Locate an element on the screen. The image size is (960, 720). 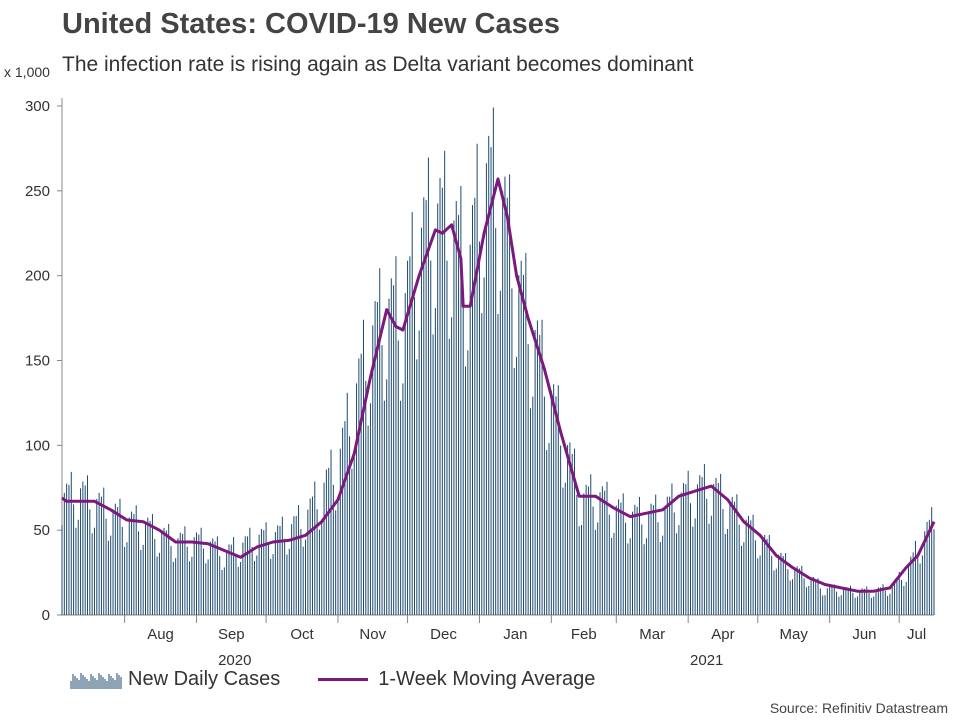
chart-title: United States: COVID-19 New Cases is located at coordinates (311, 24).